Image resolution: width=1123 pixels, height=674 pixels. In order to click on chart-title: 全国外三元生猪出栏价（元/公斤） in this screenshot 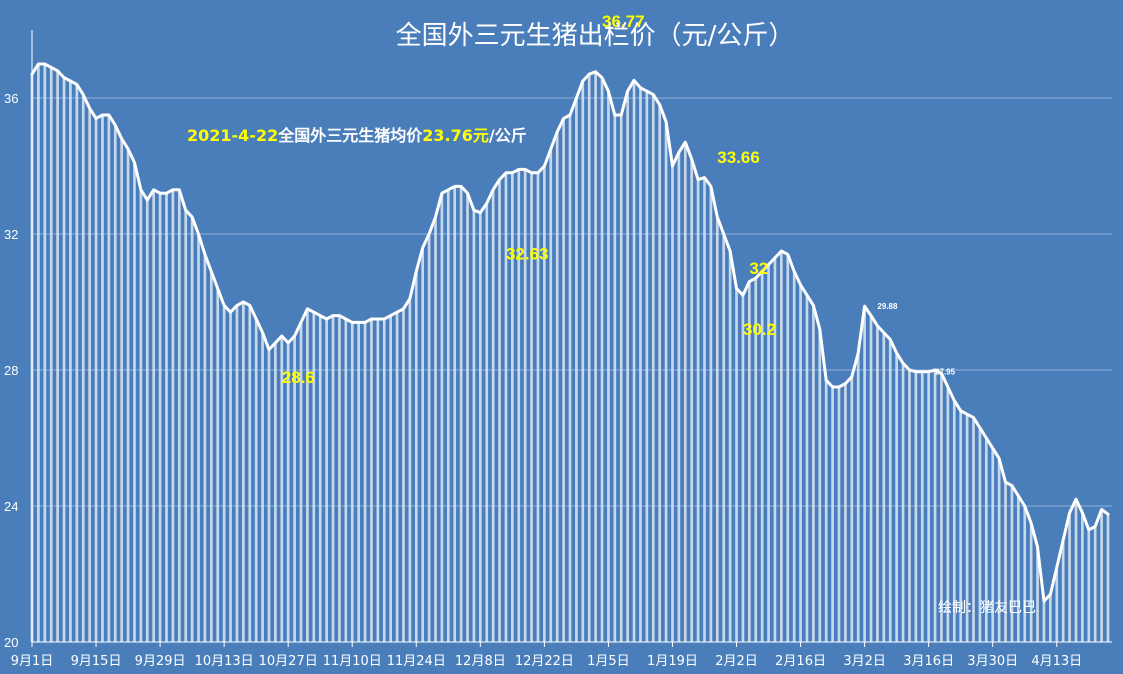, I will do `click(595, 36)`.